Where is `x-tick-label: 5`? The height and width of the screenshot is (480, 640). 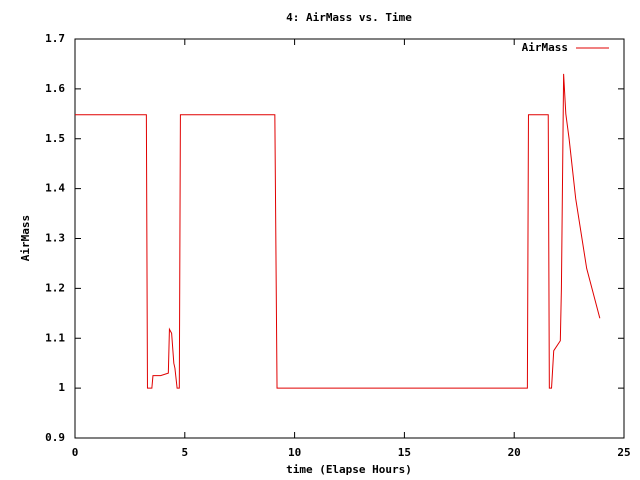
x-tick-label: 5 is located at coordinates (184, 452).